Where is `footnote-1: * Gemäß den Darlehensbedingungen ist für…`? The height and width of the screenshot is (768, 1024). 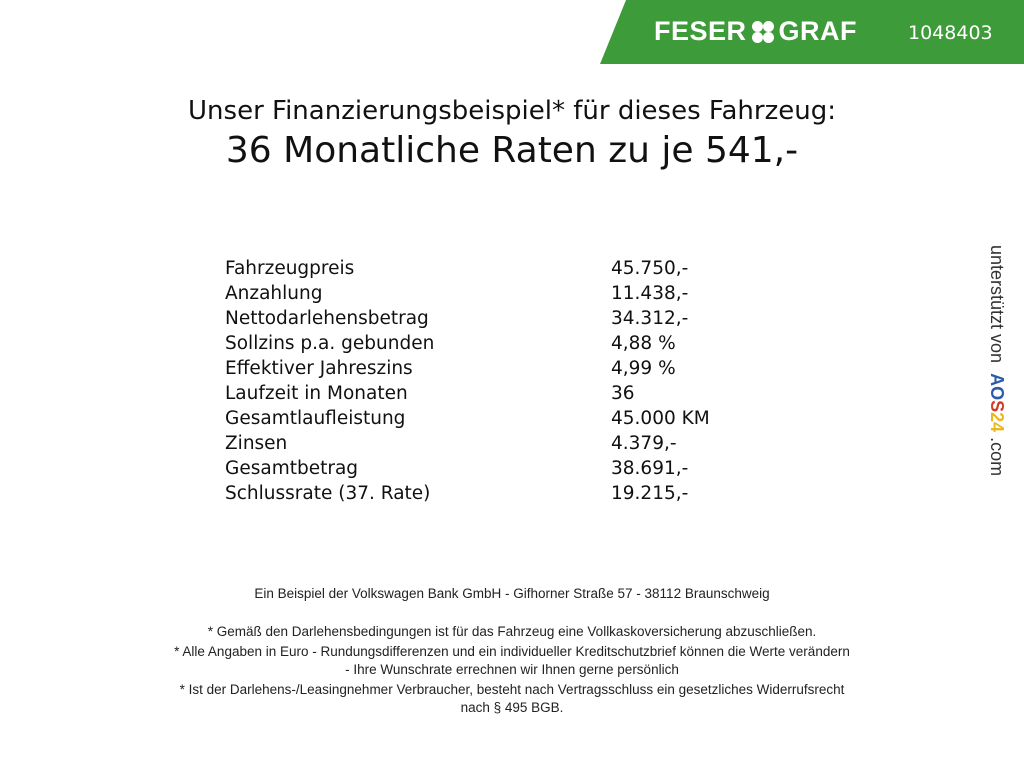 footnote-1: * Gemäß den Darlehensbedingungen ist für… is located at coordinates (512, 631).